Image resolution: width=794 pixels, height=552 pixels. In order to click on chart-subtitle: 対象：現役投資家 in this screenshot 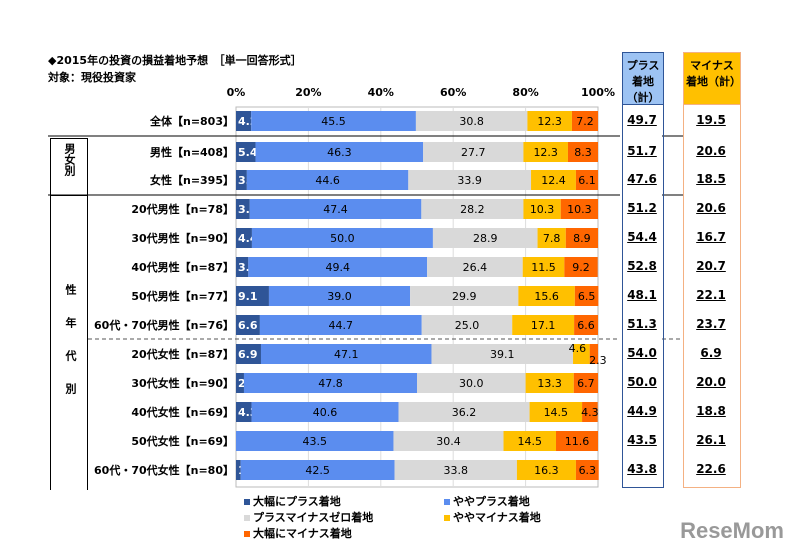, I will do `click(92, 77)`.